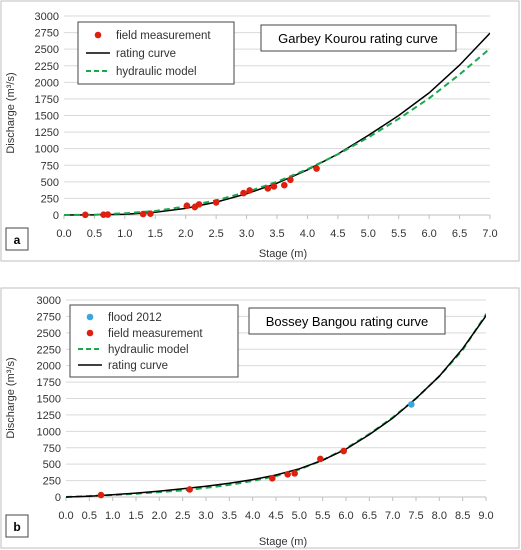 This screenshot has height=550, width=521. I want to click on panel-b-title: Bossey Bangou rating curve, so click(347, 321).